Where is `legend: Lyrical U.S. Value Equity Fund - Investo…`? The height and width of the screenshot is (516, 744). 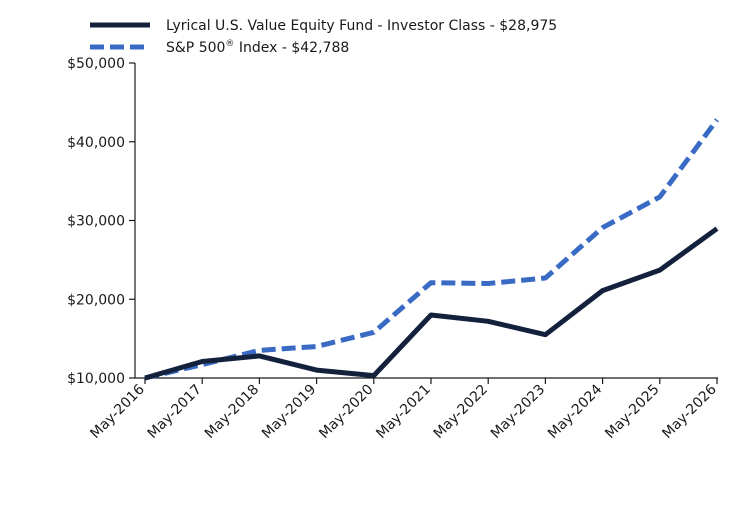 legend: Lyrical U.S. Value Equity Fund - Investo… is located at coordinates (323, 37).